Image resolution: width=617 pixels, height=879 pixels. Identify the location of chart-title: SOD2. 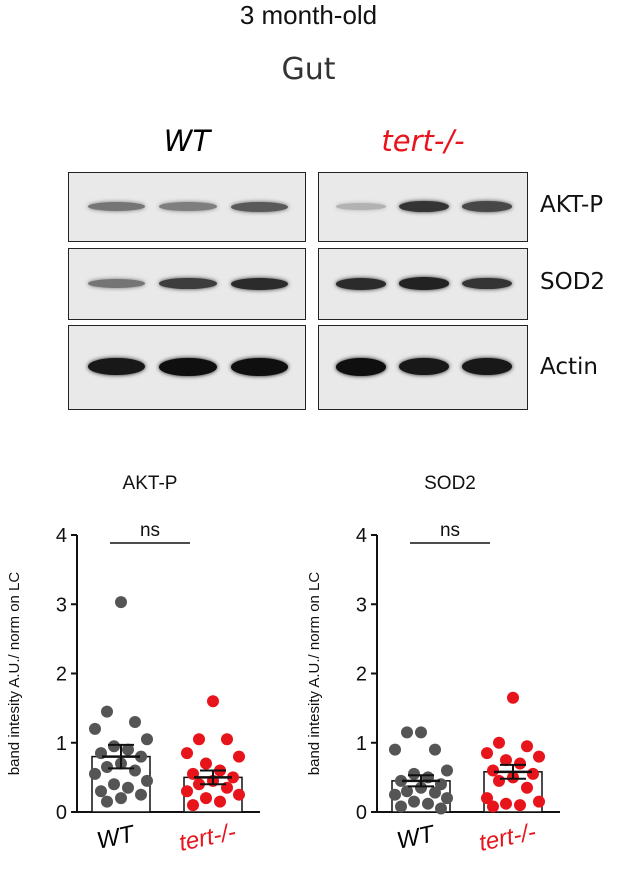
(450, 483).